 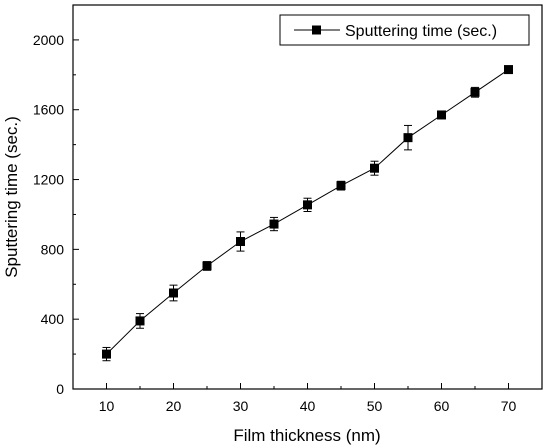 I want to click on legend: Sputtering time (sec.), so click(x=404, y=30).